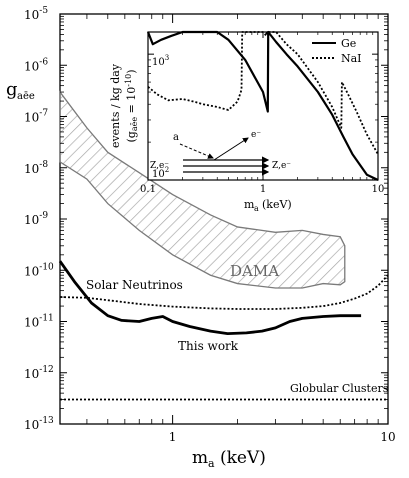  Describe the element at coordinates (173, 437) in the screenshot. I see `x-tick-label: 1` at that location.